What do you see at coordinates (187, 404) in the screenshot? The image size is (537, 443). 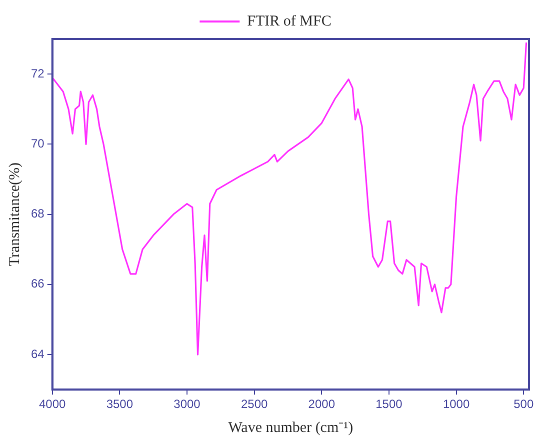 I see `x-tick-label: 3000` at bounding box center [187, 404].